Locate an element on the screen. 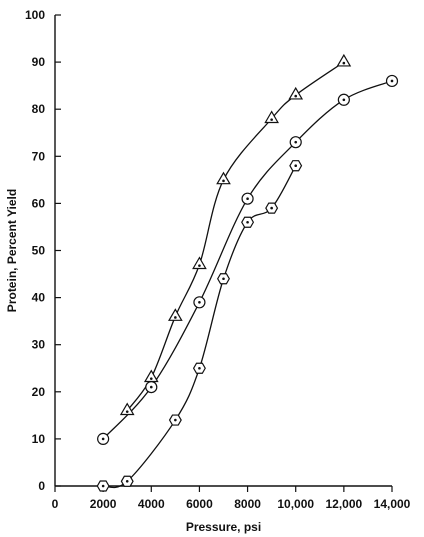 The width and height of the screenshot is (424, 537). x-tick-label: 14,000 is located at coordinates (392, 504).